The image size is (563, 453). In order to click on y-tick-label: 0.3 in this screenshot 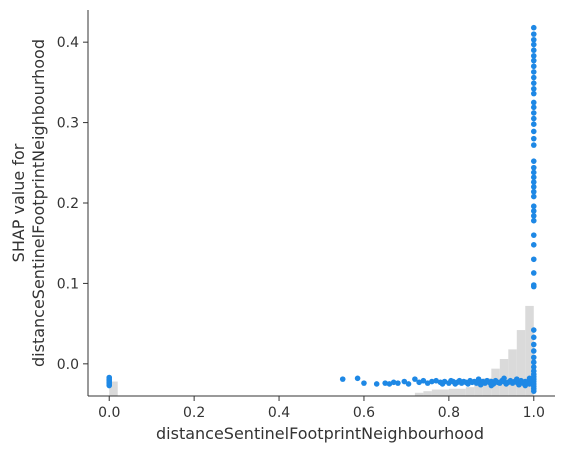, I will do `click(68, 124)`.